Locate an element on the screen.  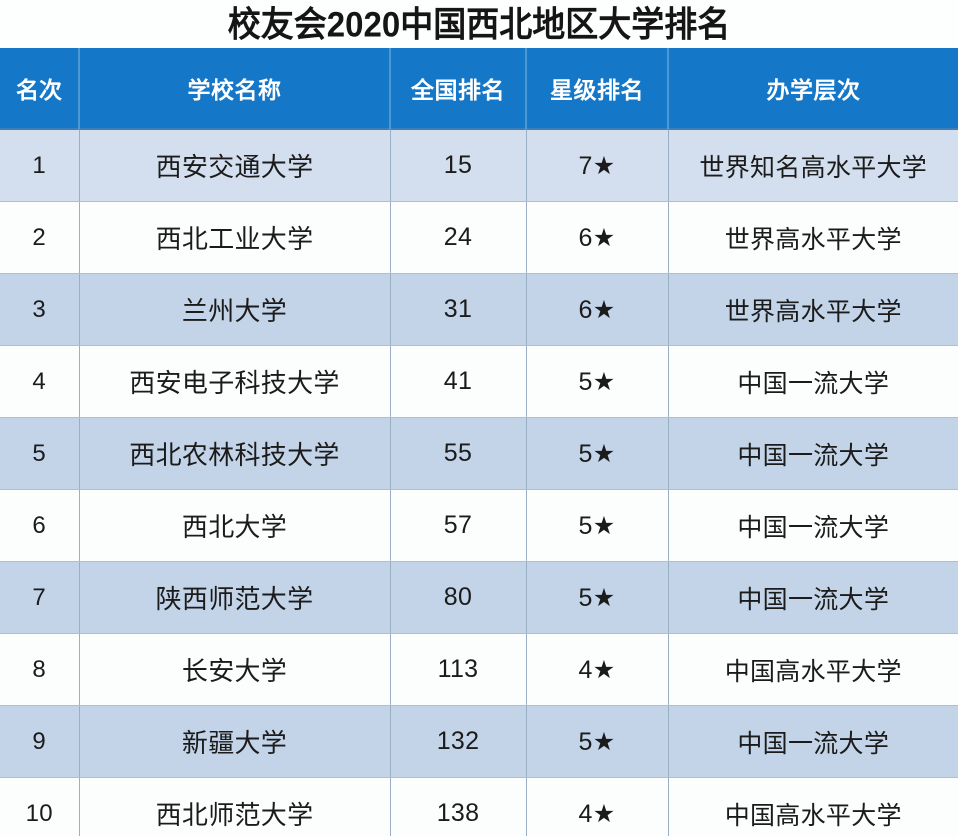
cell-rank: 6 is located at coordinates (40, 525).